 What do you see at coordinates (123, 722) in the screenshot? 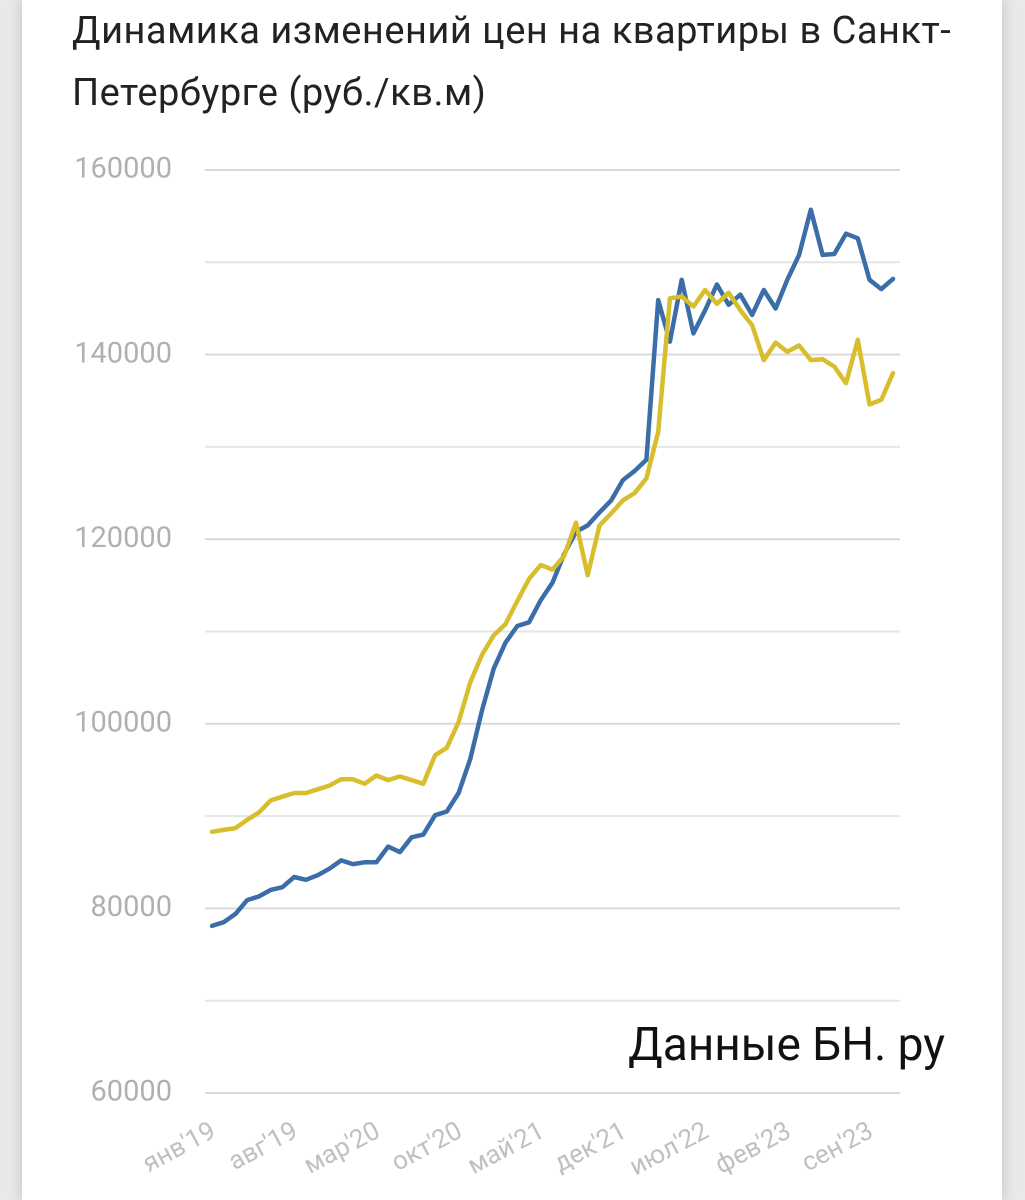
I see `y-tick-label: 100000` at bounding box center [123, 722].